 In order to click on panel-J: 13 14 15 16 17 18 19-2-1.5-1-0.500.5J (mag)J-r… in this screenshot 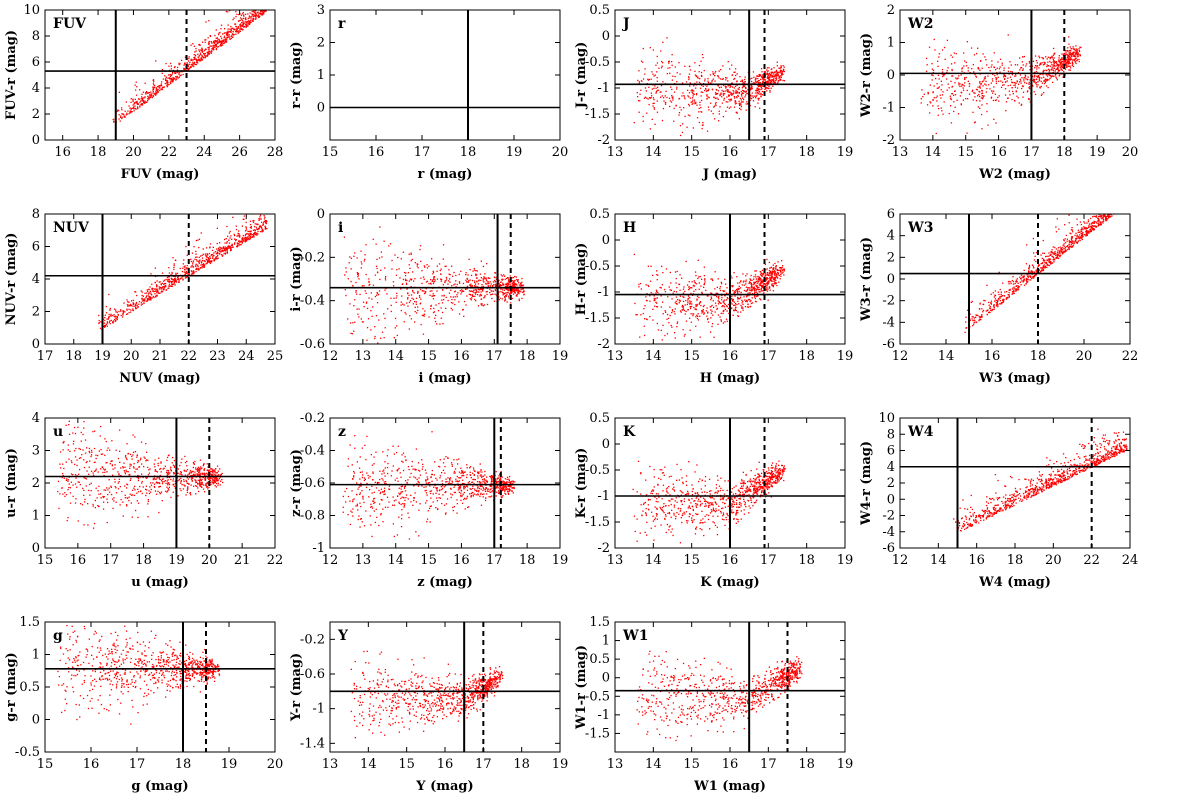, I will do `click(713, 92)`.